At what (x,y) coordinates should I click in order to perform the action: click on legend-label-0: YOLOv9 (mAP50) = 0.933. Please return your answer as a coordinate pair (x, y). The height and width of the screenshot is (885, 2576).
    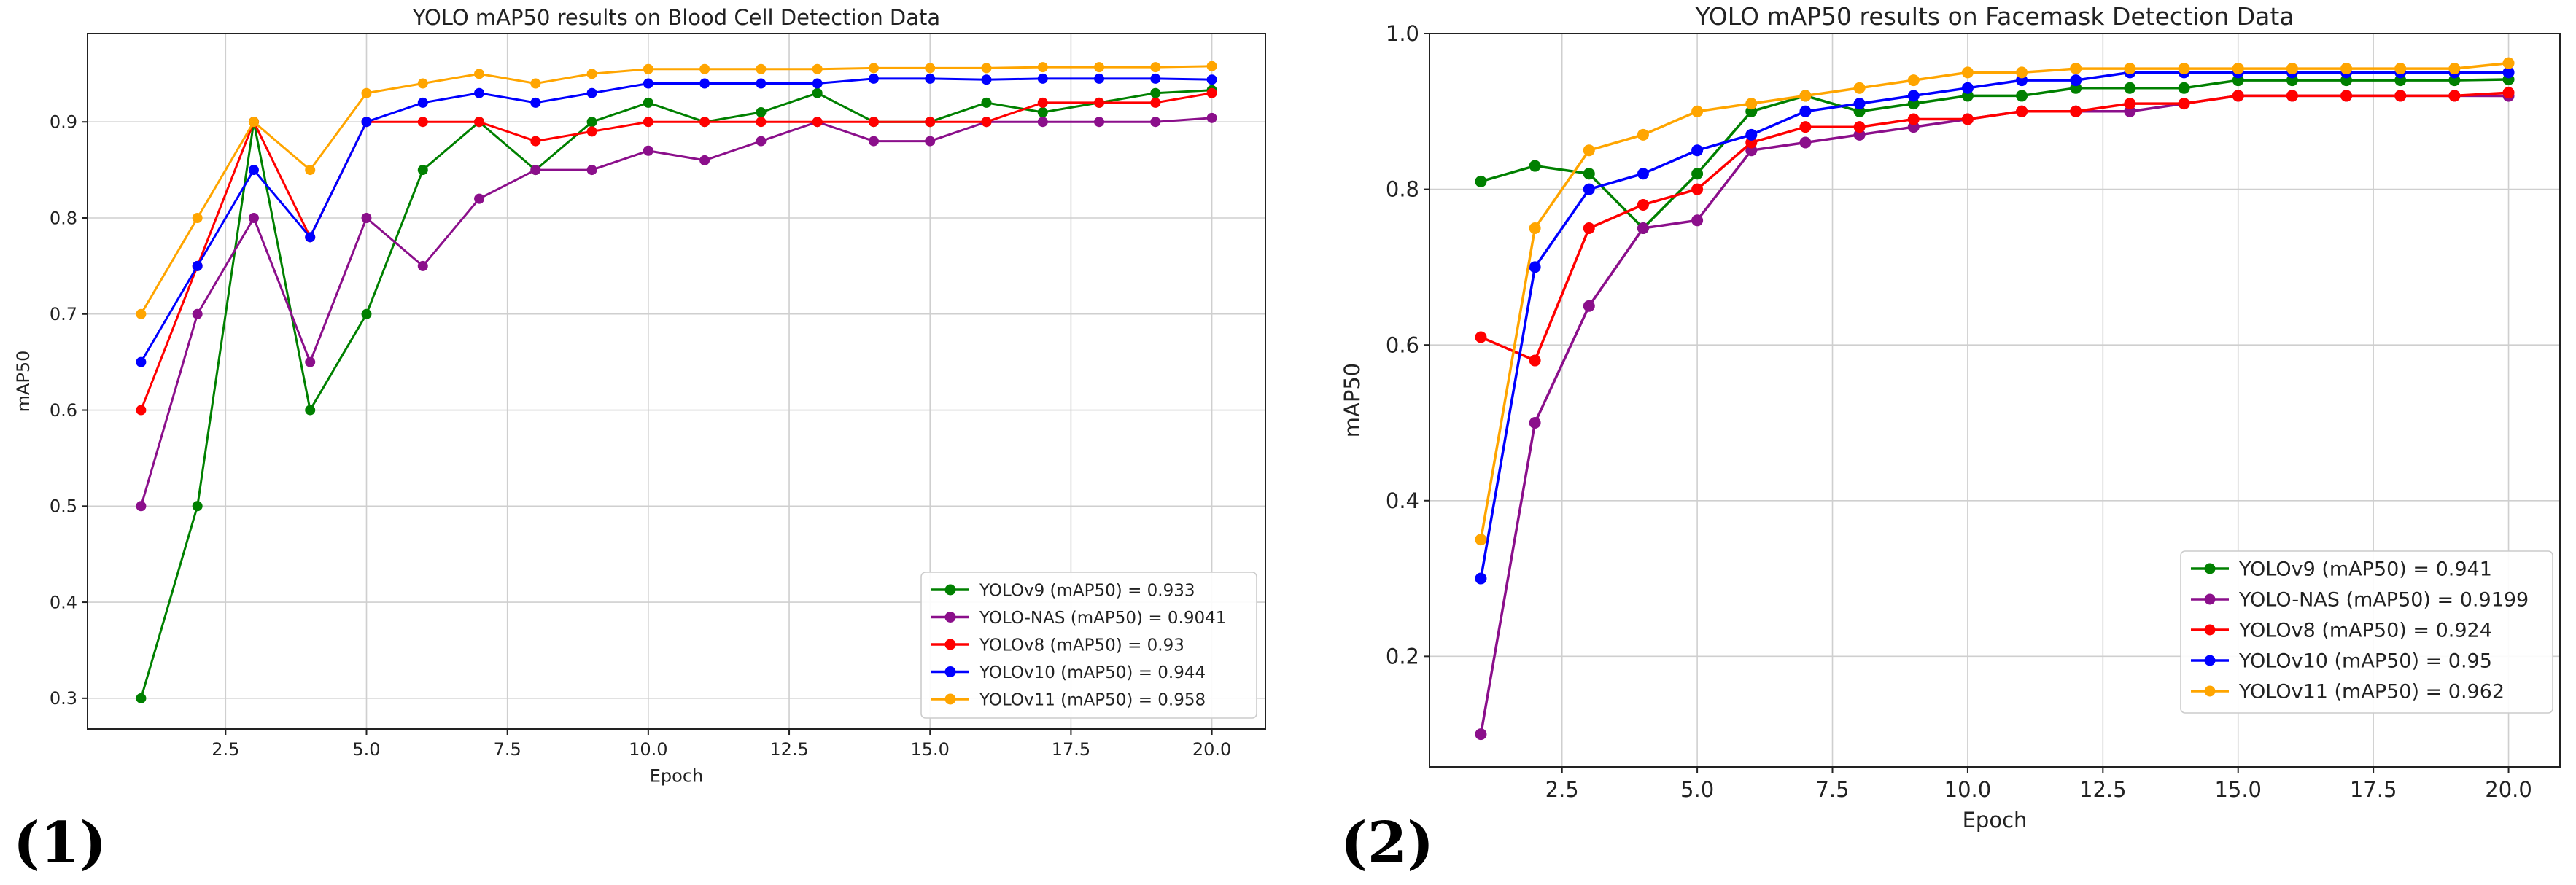
    Looking at the image, I should click on (1087, 590).